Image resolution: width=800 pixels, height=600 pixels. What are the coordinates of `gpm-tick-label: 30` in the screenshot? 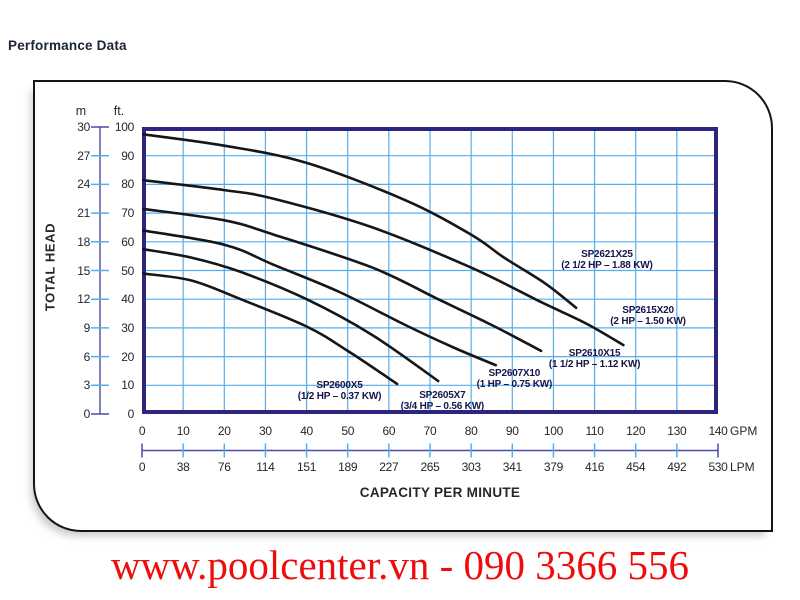 It's located at (265, 431).